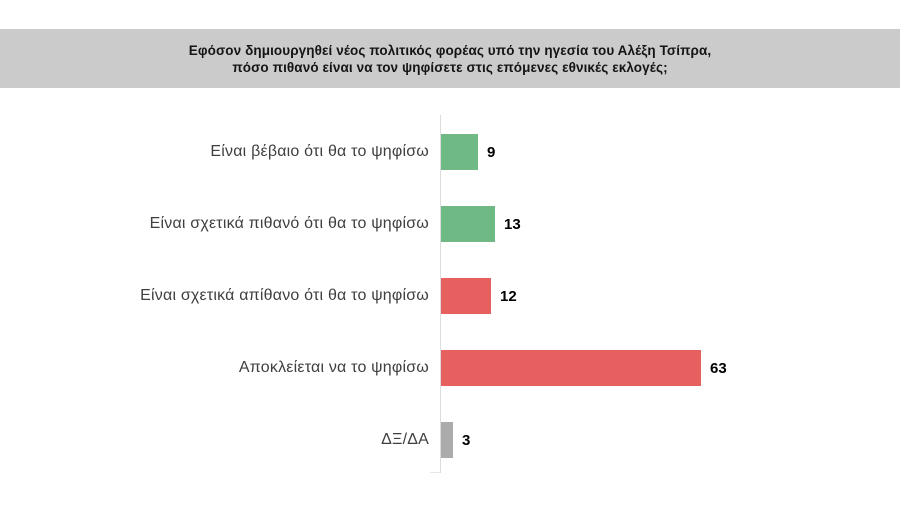 The height and width of the screenshot is (506, 900). I want to click on chart-row: ΔΞ/ΔΑ 3, so click(450, 440).